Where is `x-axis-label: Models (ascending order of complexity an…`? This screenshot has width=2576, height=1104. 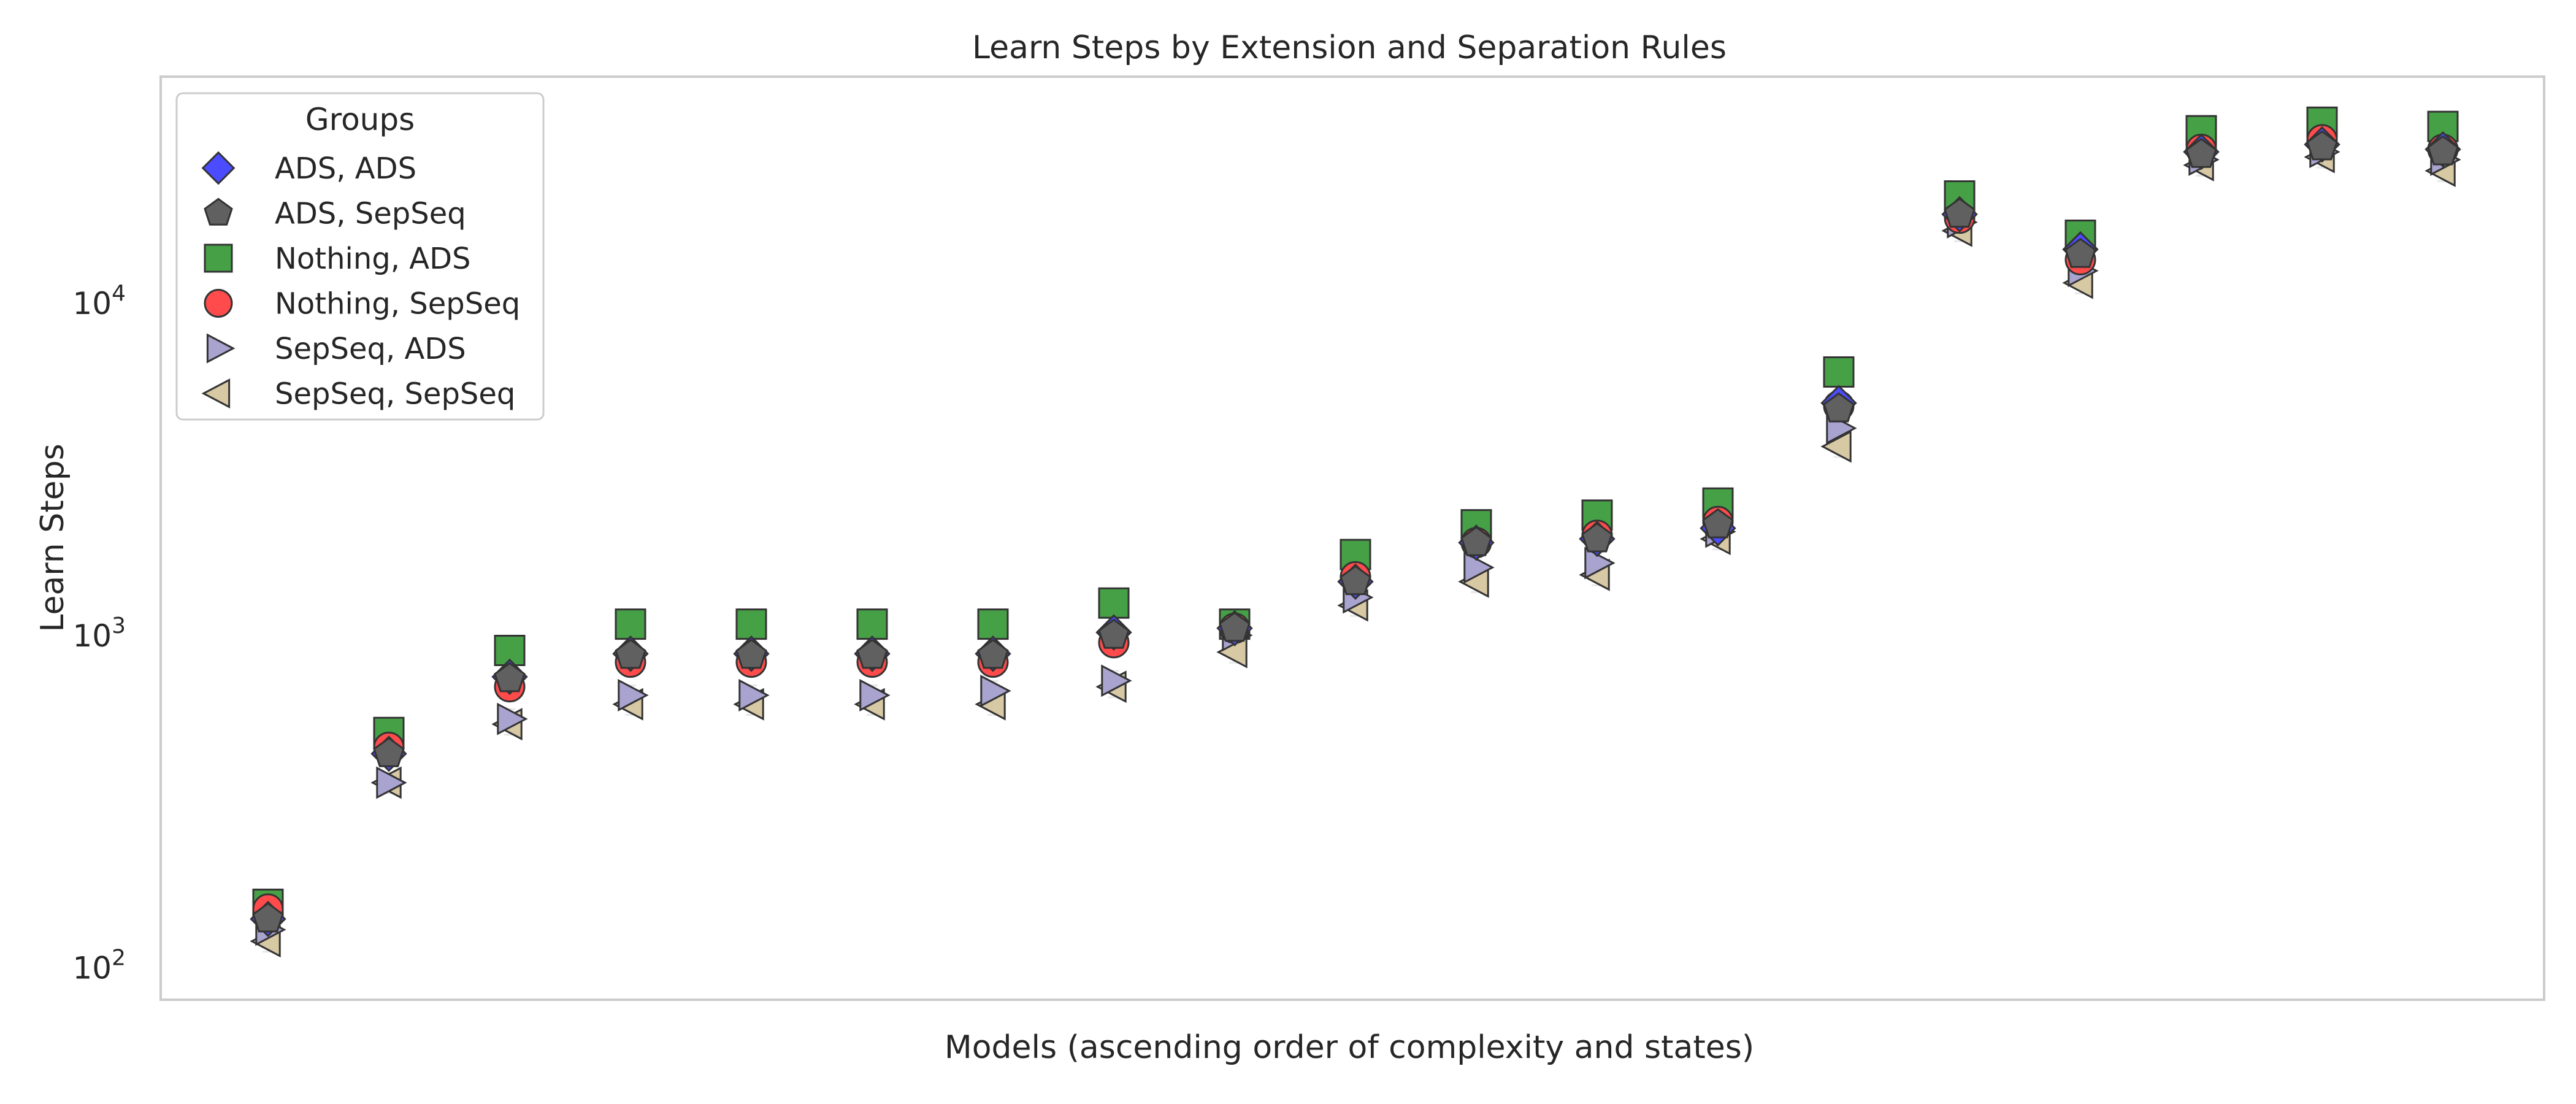
x-axis-label: Models (ascending order of complexity an… is located at coordinates (1349, 1047).